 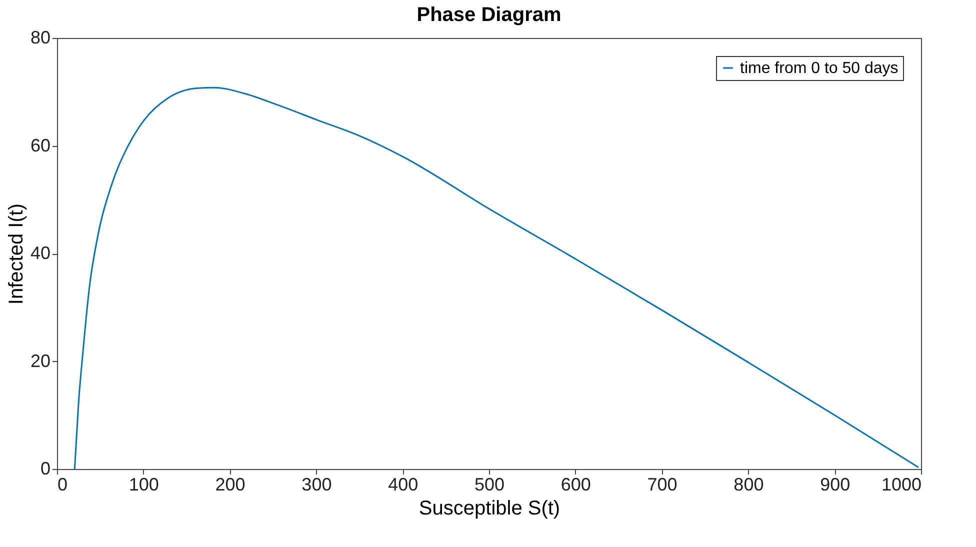 I want to click on x-tick-label: 100, so click(x=143, y=484).